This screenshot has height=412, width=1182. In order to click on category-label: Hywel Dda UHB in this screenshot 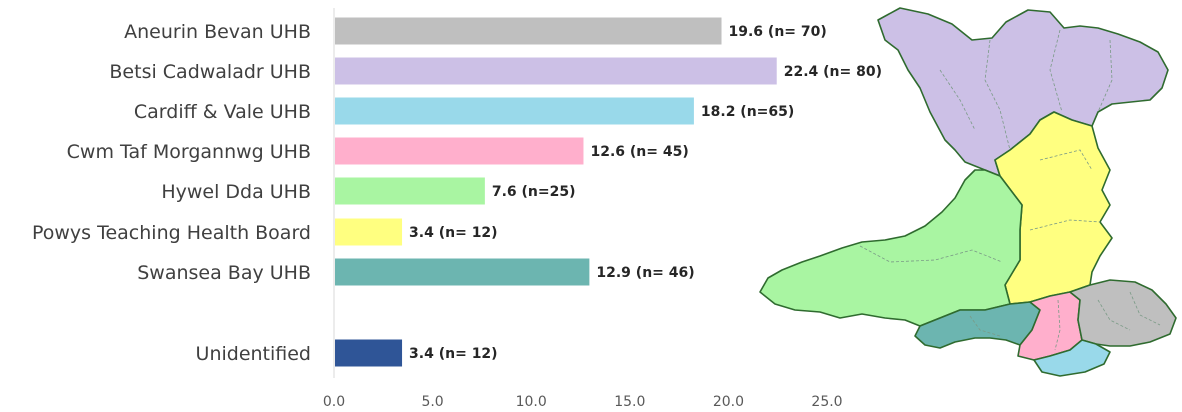, I will do `click(236, 192)`.